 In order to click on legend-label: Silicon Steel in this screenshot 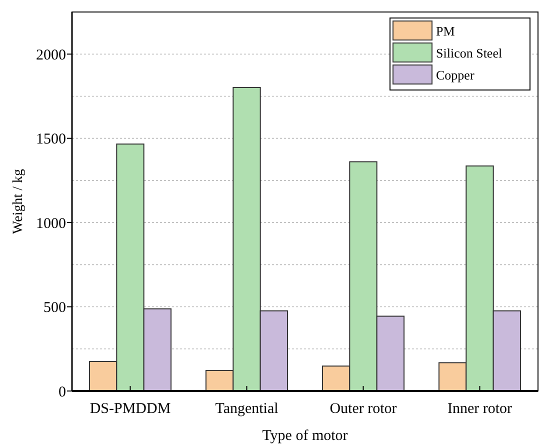, I will do `click(469, 53)`.